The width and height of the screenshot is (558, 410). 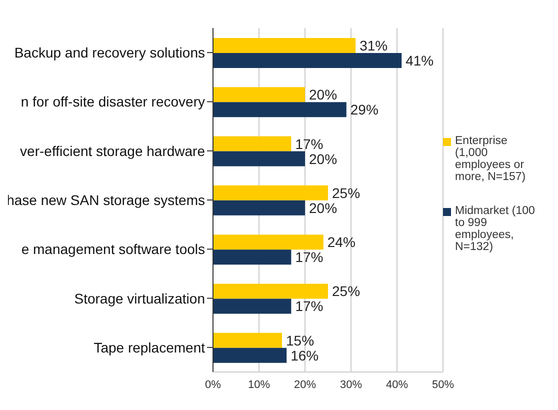 I want to click on data-label: 15%, so click(x=300, y=340).